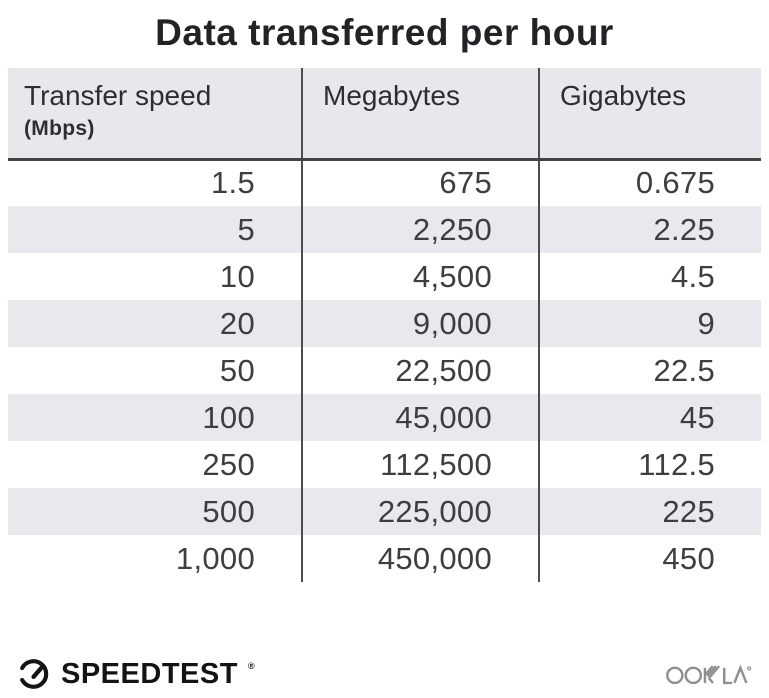 The height and width of the screenshot is (698, 769). I want to click on footer: SPEEDTEST ®, so click(385, 674).